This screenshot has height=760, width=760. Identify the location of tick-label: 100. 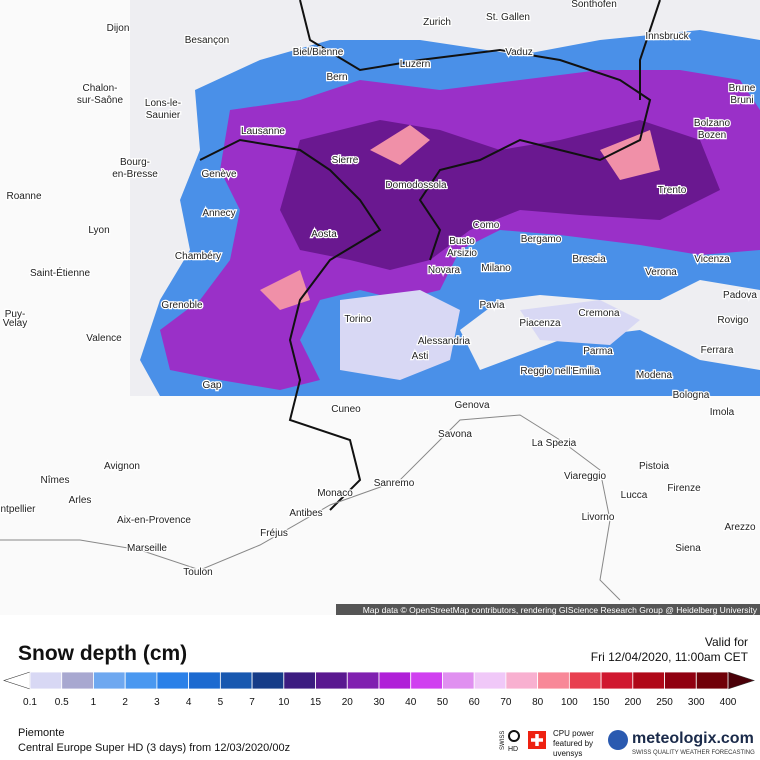
(569, 702).